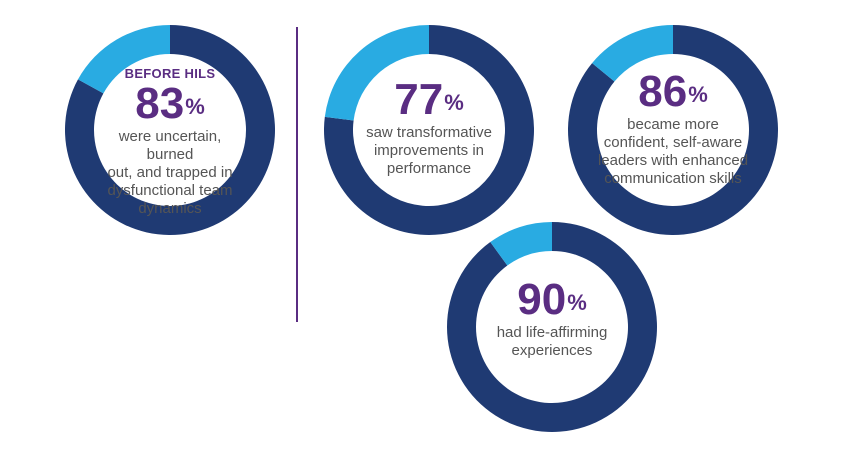 This screenshot has width=850, height=456. Describe the element at coordinates (552, 341) in the screenshot. I see `stat-caption: had life-affirming experiences` at that location.